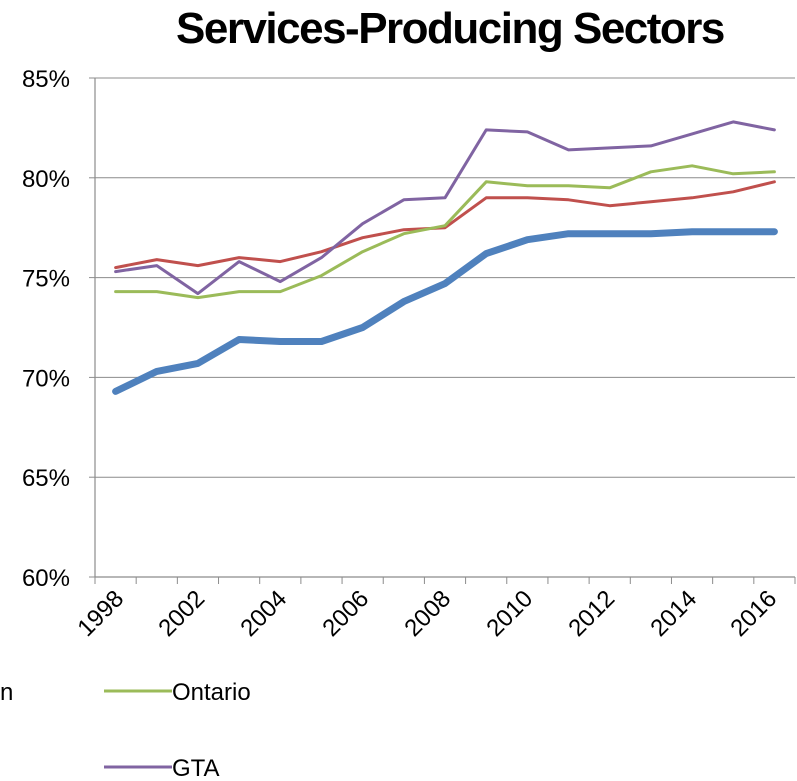 This screenshot has height=781, width=797. I want to click on y-tick-label: 65%, so click(46, 478).